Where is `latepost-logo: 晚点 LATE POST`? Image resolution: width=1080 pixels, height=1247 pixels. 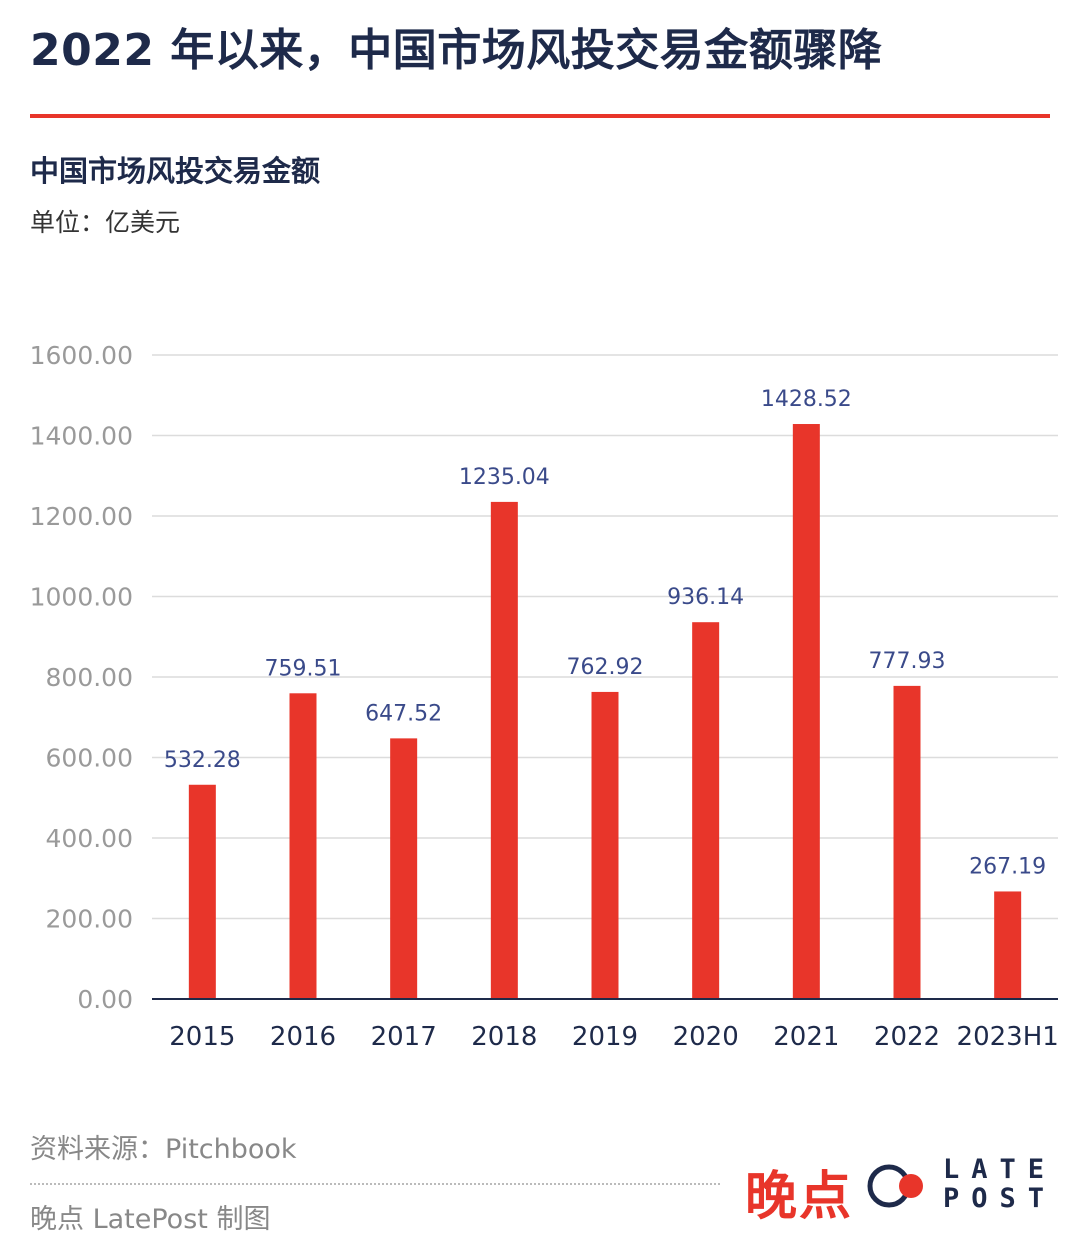 latepost-logo: 晚点 LATE POST is located at coordinates (901, 1188).